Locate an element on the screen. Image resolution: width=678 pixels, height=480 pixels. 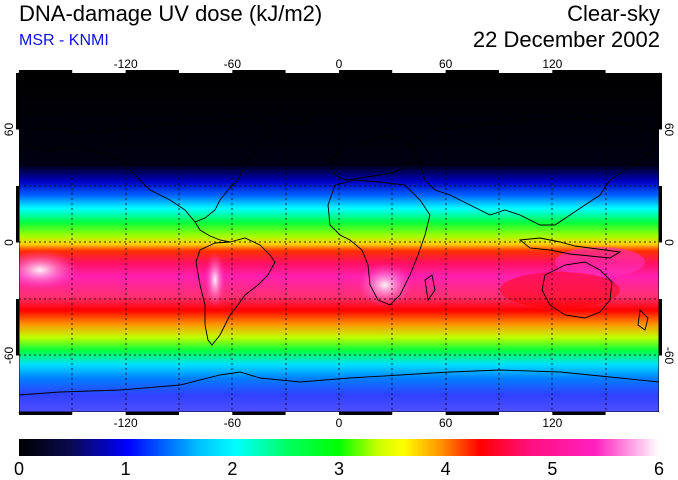
lon-tick-bottom-label: -120 is located at coordinates (126, 423).